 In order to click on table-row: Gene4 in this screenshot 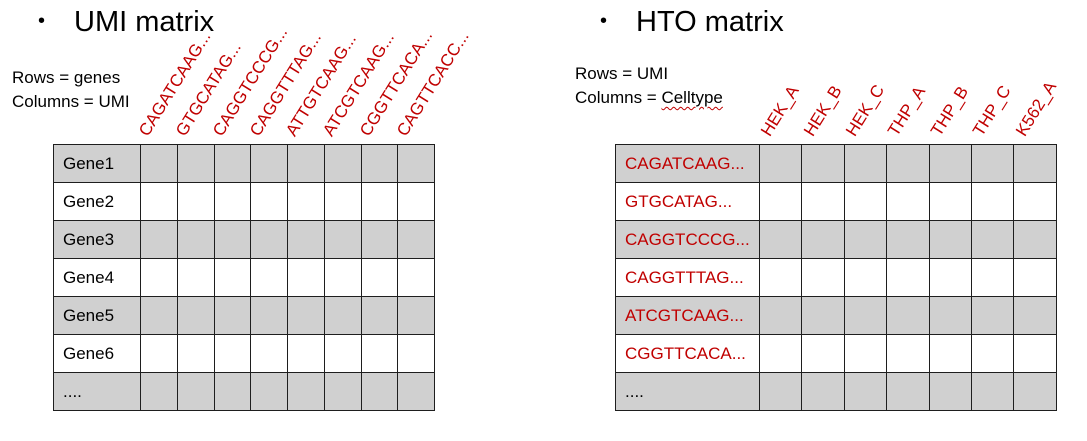, I will do `click(244, 277)`.